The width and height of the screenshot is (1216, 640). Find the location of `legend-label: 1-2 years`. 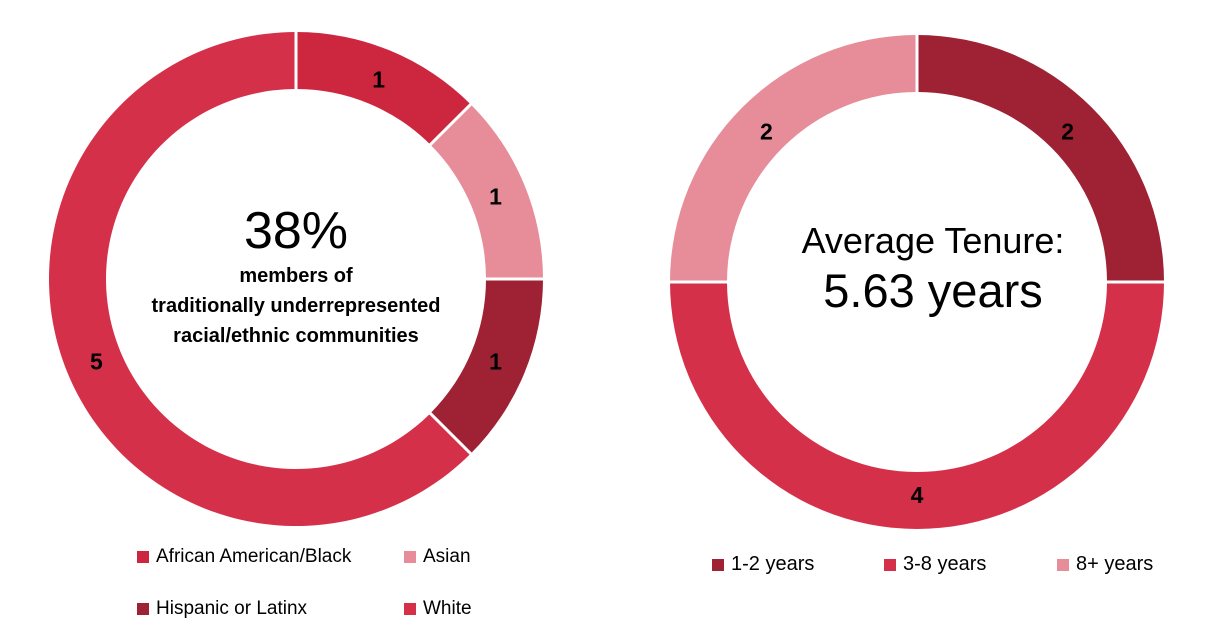

legend-label: 1-2 years is located at coordinates (773, 564).